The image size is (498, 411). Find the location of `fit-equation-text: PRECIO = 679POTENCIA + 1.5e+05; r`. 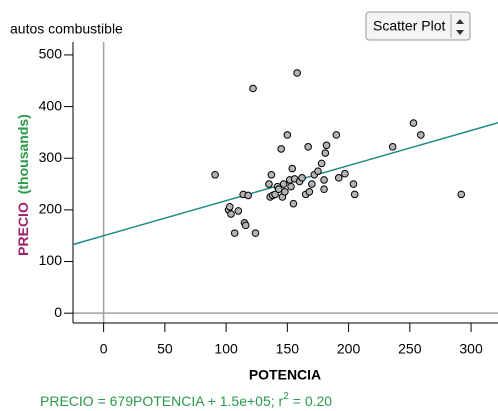

fit-equation-text: PRECIO = 679POTENCIA + 1.5e+05; r is located at coordinates (162, 401).